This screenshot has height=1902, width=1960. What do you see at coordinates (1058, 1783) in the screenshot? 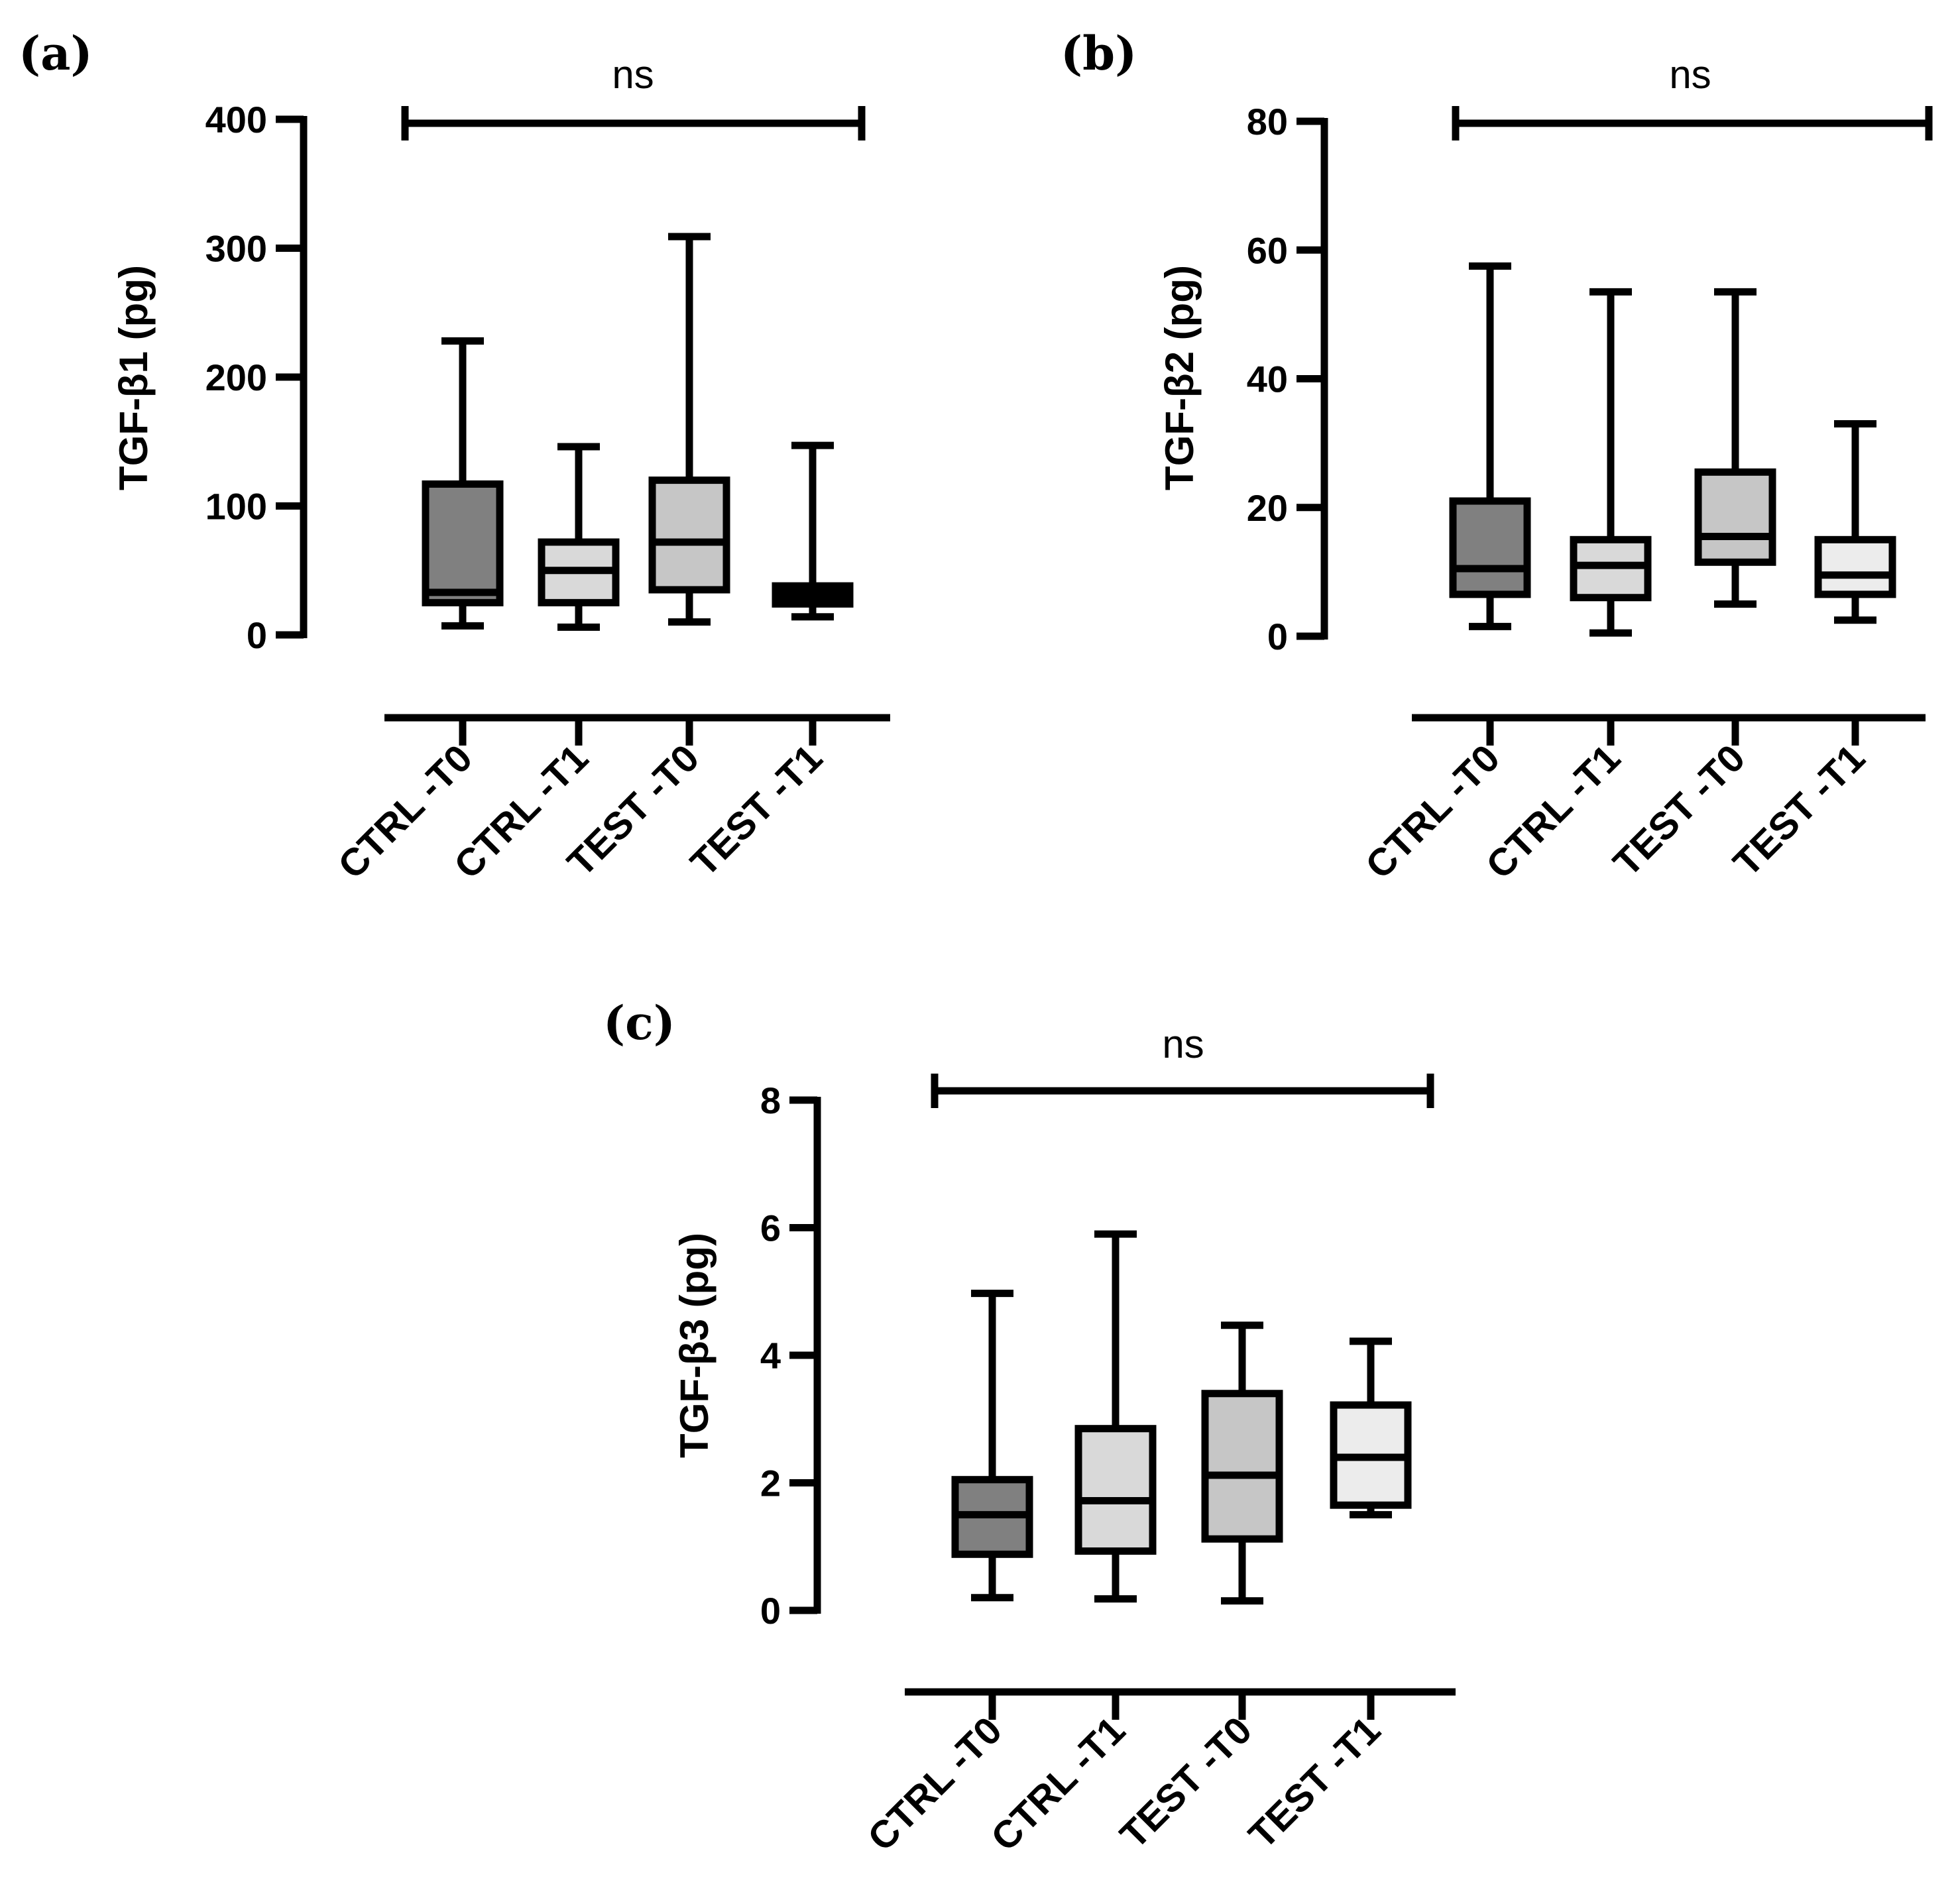
I see `x-label-c-1: CTRL -T1` at bounding box center [1058, 1783].